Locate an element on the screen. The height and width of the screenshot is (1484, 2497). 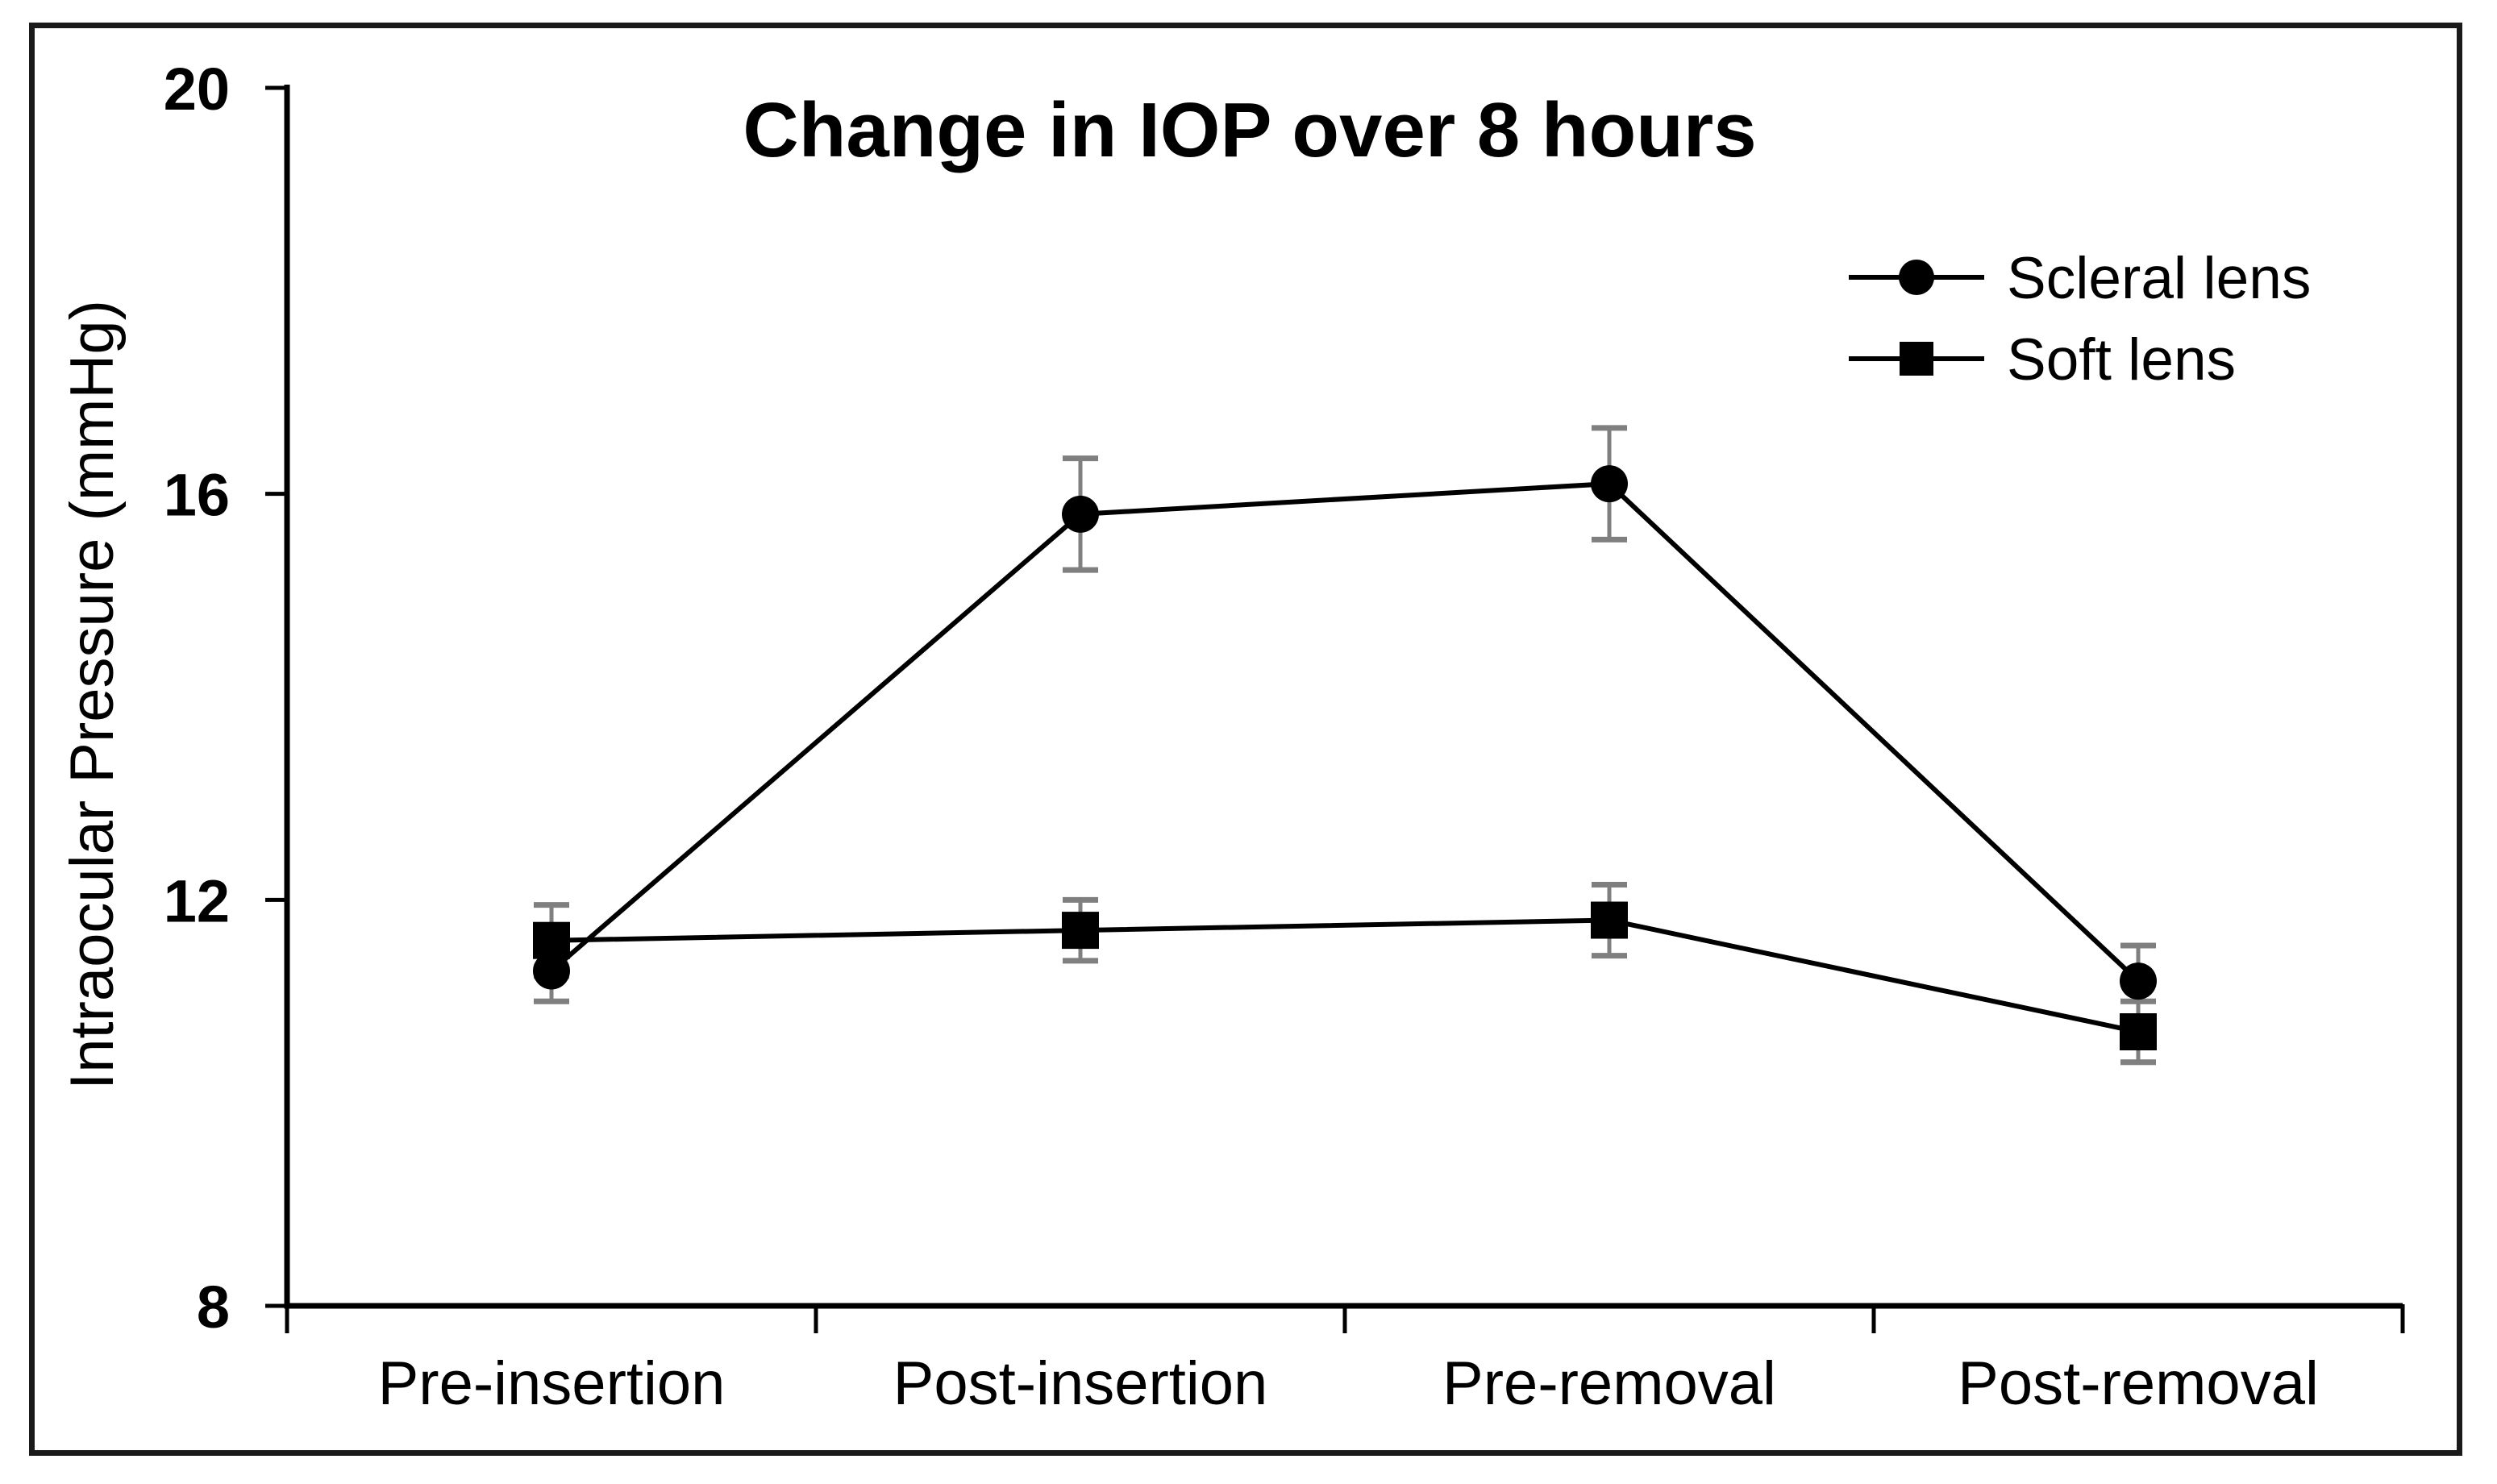
legend-marker-square is located at coordinates (1916, 359).